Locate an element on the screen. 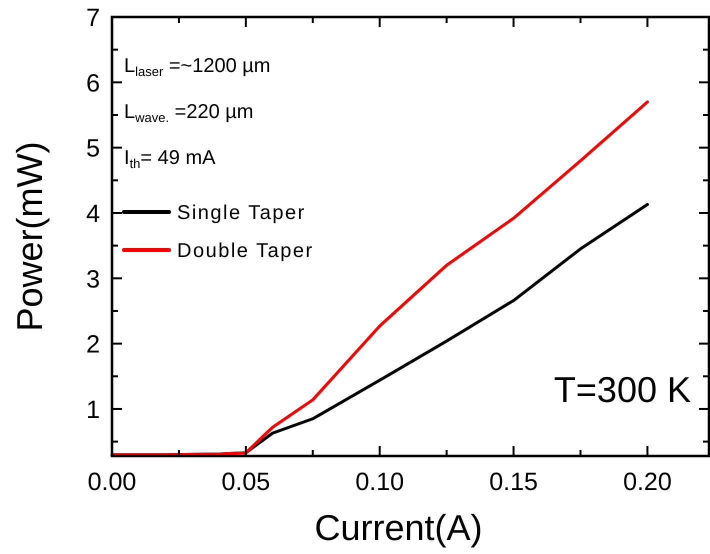  legend-label: Double Taper is located at coordinates (245, 251).